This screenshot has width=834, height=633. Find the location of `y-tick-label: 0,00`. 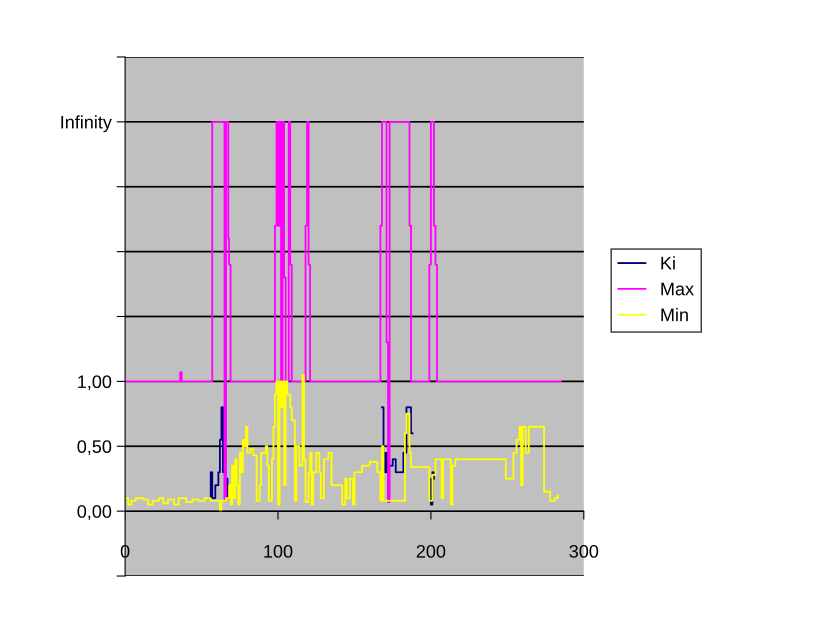

y-tick-label: 0,00 is located at coordinates (94, 512).